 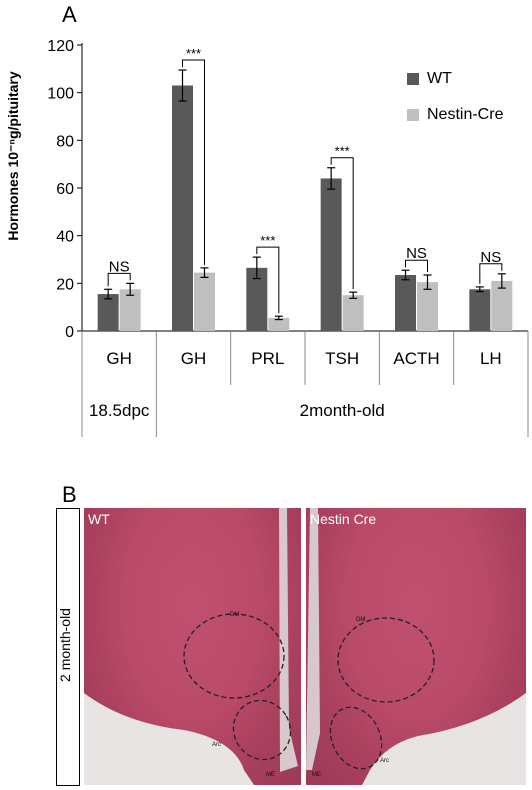 I want to click on legend-item-nestin: Nestin-Cre, so click(x=455, y=115).